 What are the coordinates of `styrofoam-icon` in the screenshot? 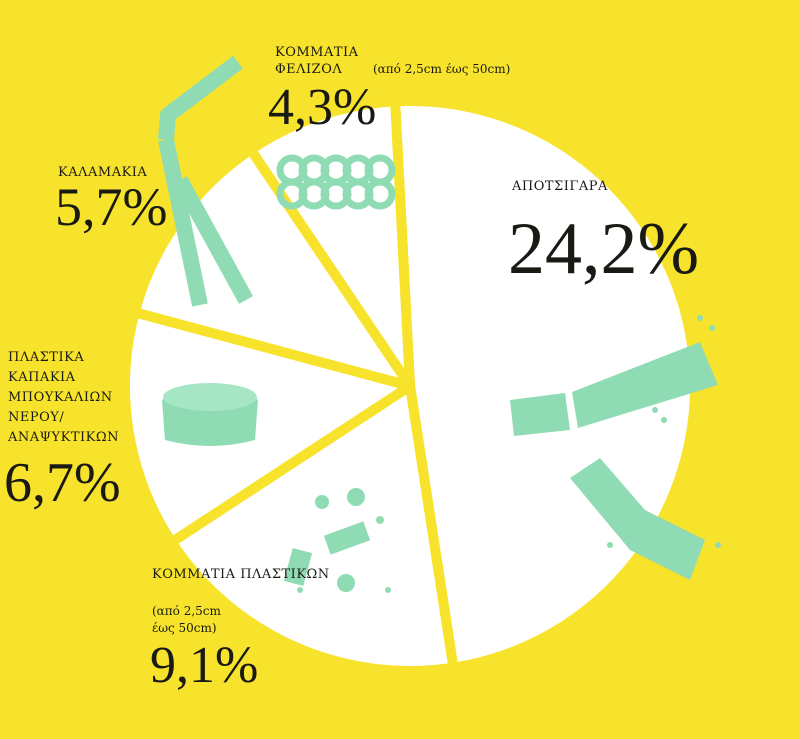 It's located at (380, 194).